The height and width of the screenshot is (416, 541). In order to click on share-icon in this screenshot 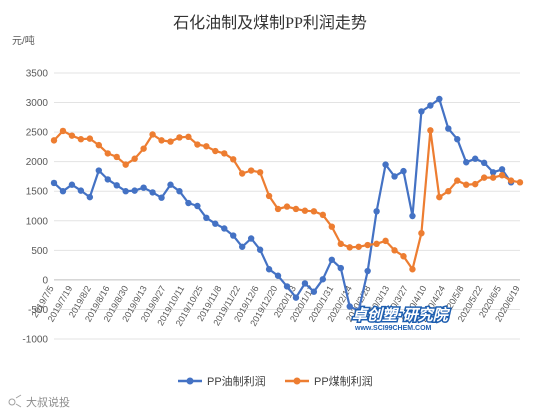, I will do `click(15, 401)`.